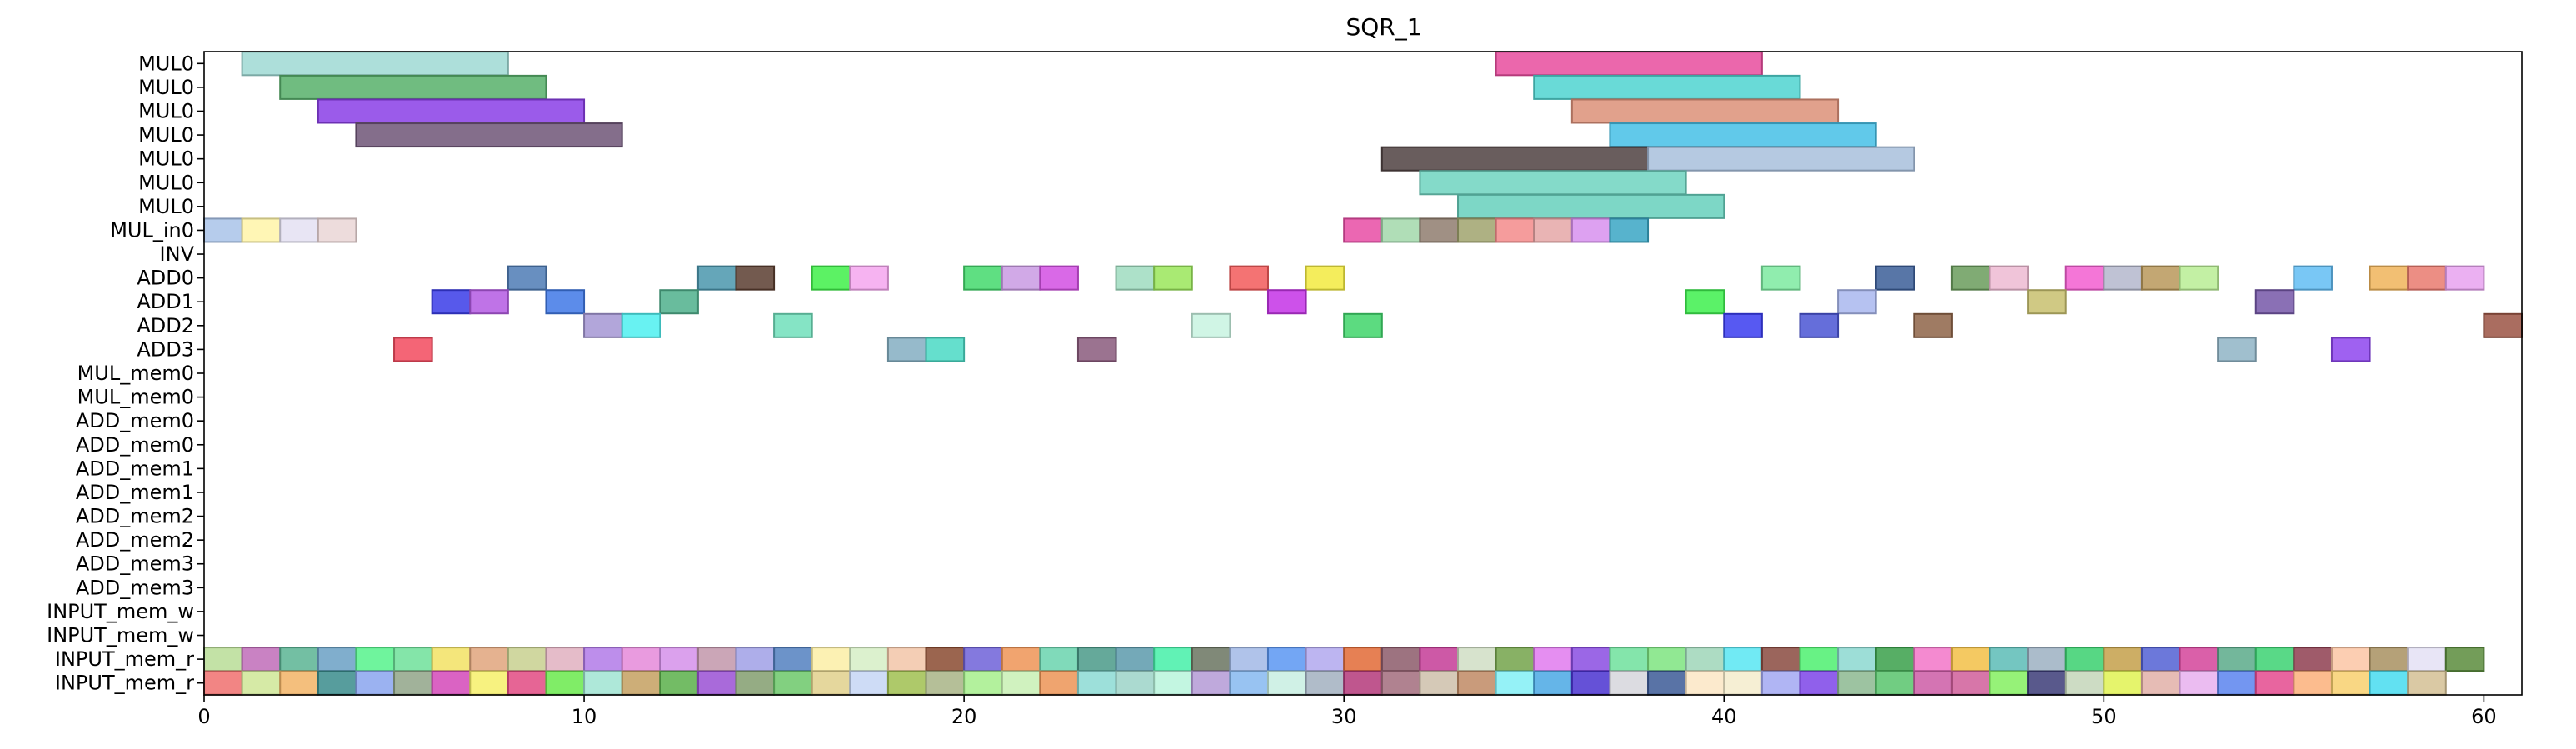 This screenshot has height=749, width=2576. I want to click on x-axis: 0 10 20 30 40 50 60, so click(1347, 711).